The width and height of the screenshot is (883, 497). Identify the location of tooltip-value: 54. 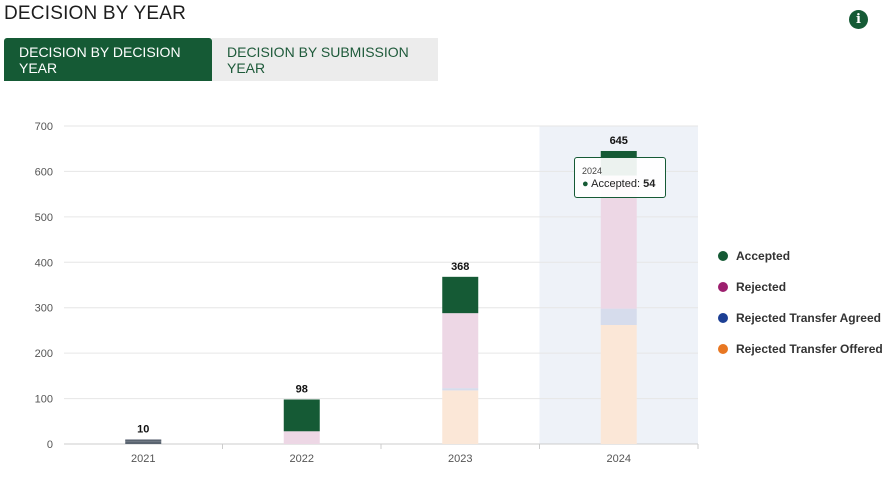
(649, 184).